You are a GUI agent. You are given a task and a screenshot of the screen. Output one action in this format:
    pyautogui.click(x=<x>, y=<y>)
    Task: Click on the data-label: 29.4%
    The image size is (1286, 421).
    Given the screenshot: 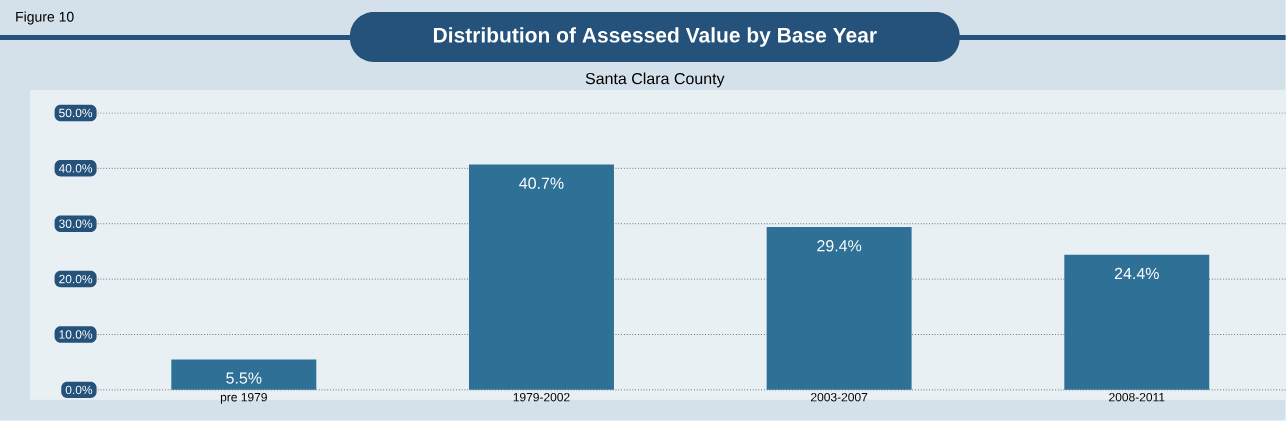 What is the action you would take?
    pyautogui.click(x=839, y=246)
    